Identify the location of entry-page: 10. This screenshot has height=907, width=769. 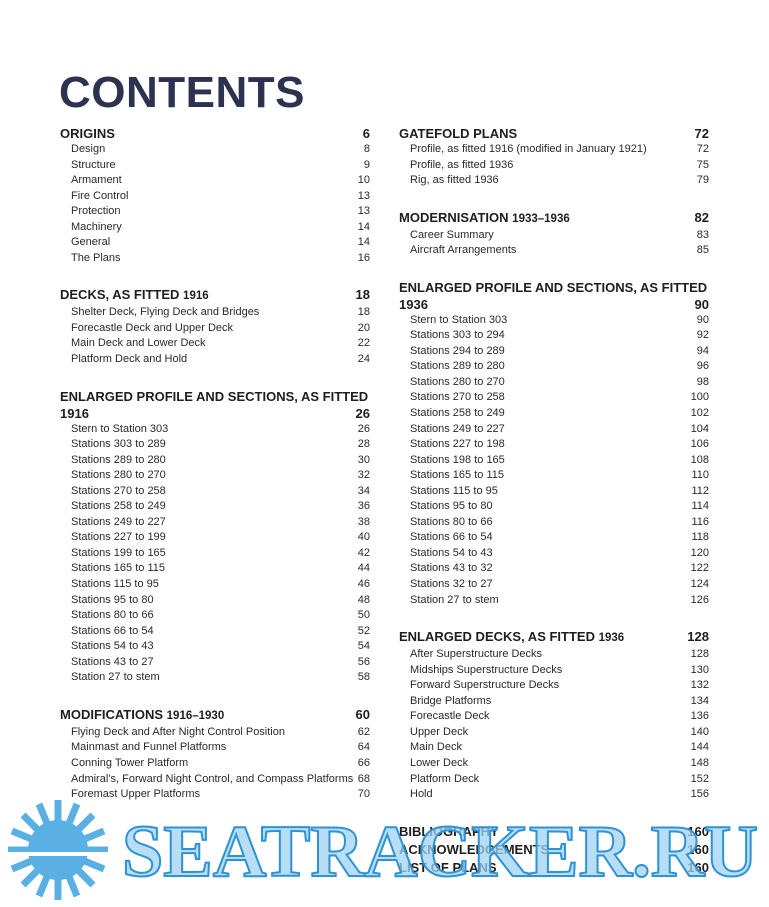
(363, 180).